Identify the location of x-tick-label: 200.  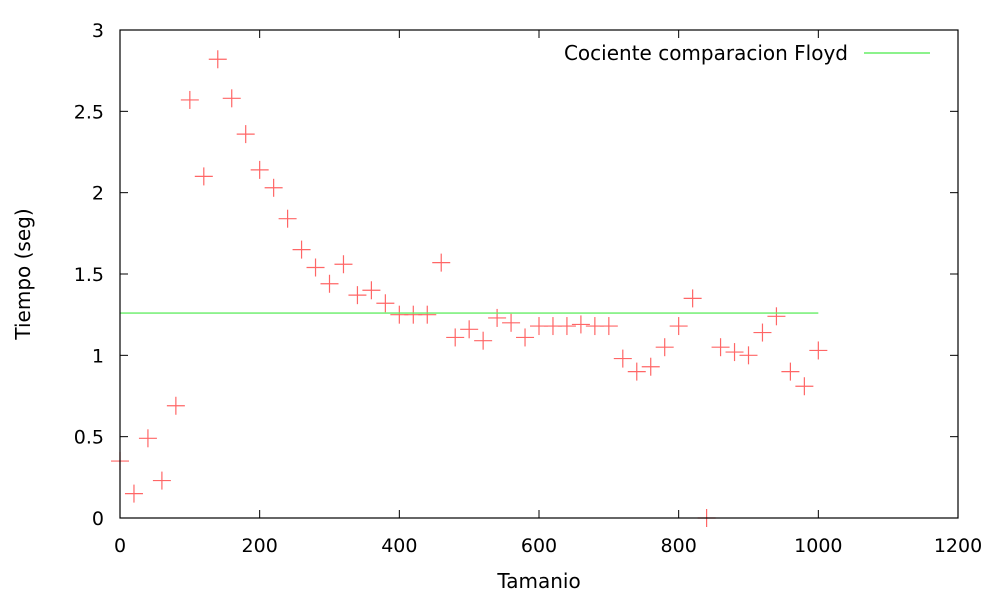
(260, 546).